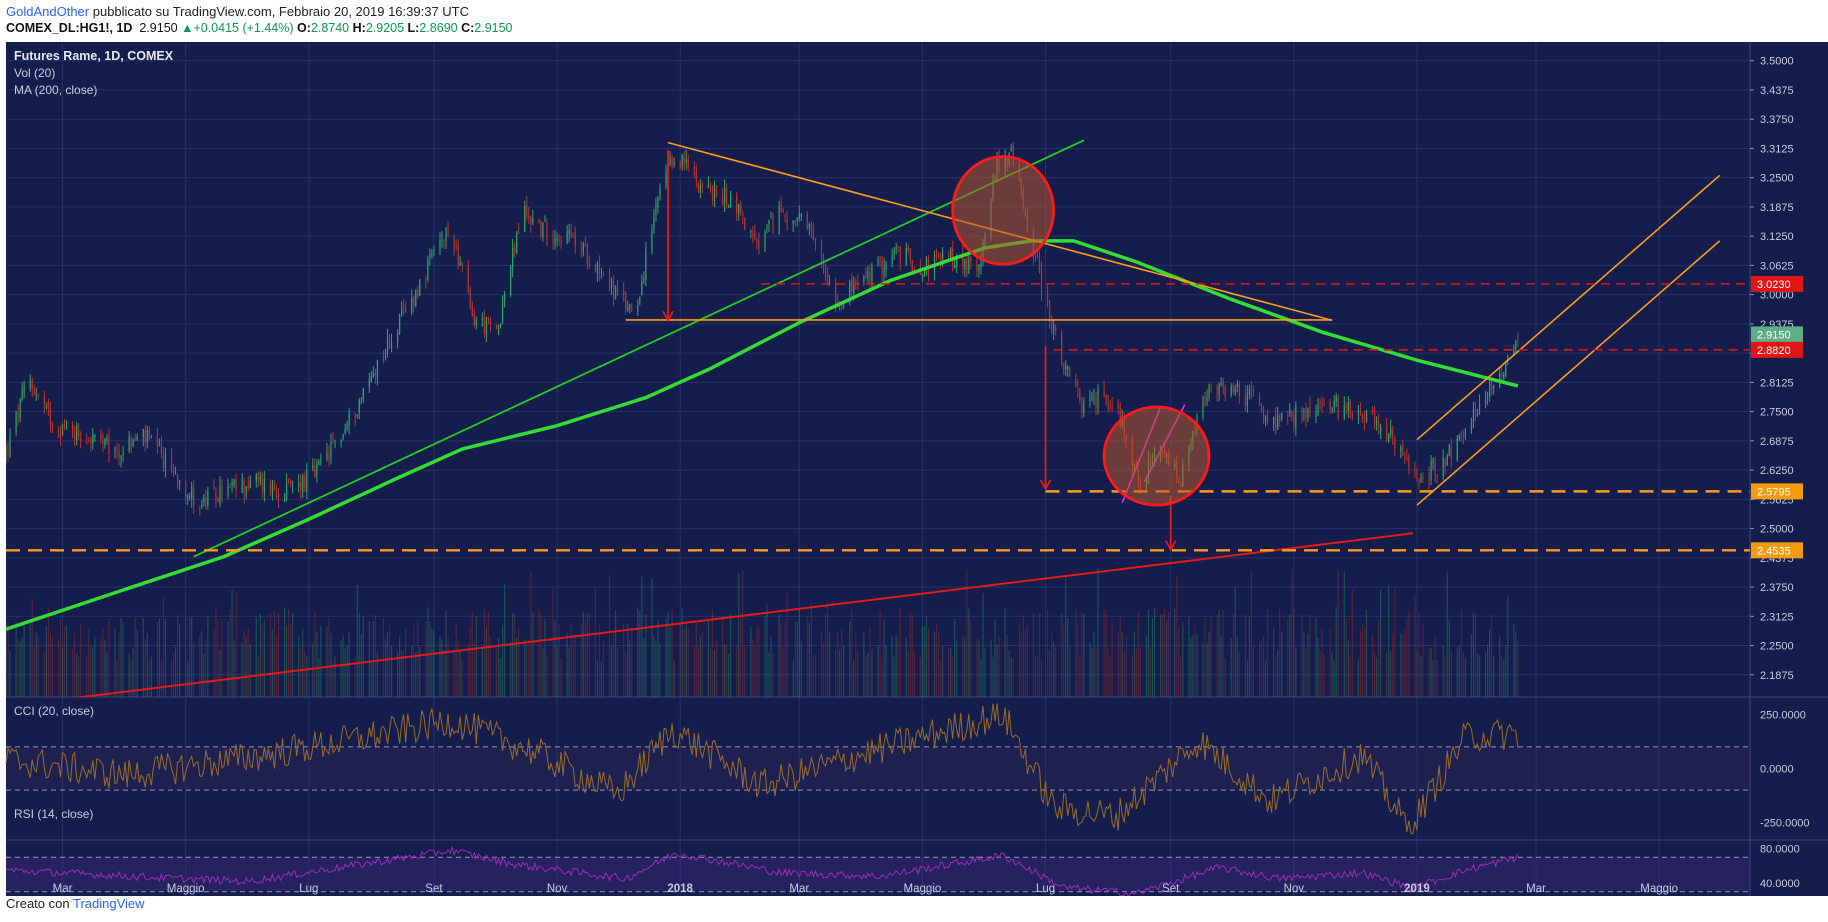  What do you see at coordinates (1777, 413) in the screenshot?
I see `y-tick-label: 2.7500` at bounding box center [1777, 413].